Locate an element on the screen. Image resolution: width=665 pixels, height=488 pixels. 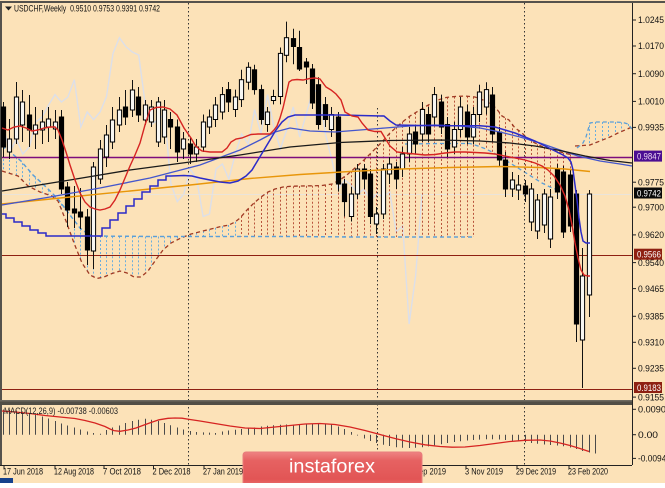
svg-text: 0.9935 is located at coordinates (651, 128).